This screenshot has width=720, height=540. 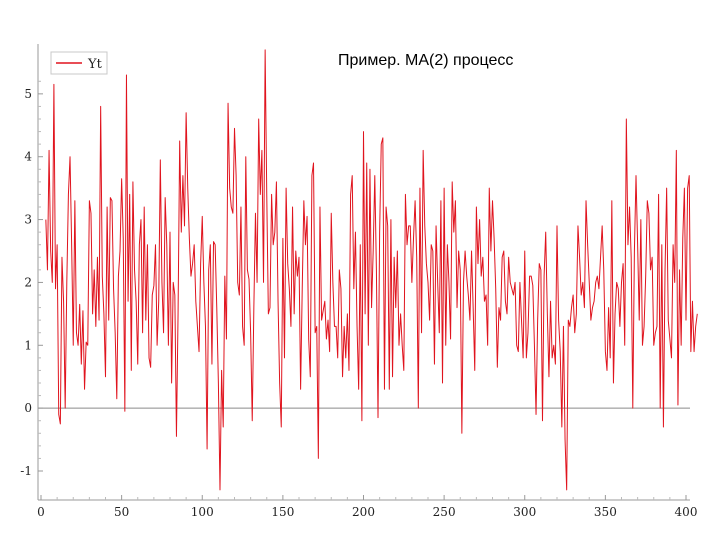 I want to click on x-tick-label: 0, so click(x=41, y=512).